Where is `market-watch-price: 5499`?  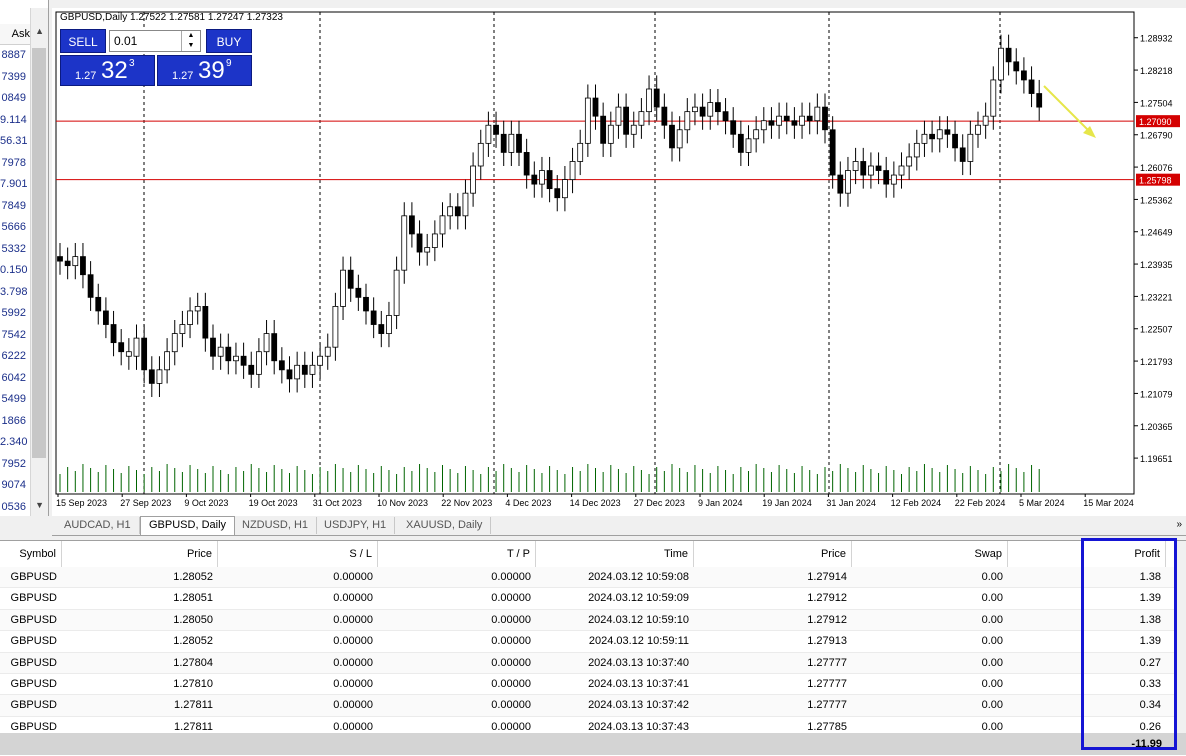 market-watch-price: 5499 is located at coordinates (13, 399).